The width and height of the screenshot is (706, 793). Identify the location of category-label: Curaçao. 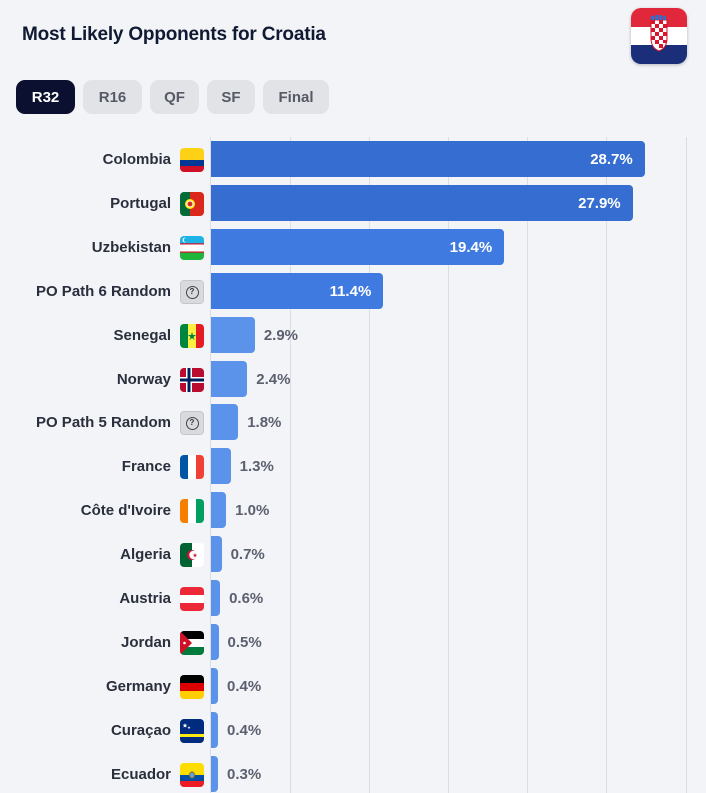
(140, 730).